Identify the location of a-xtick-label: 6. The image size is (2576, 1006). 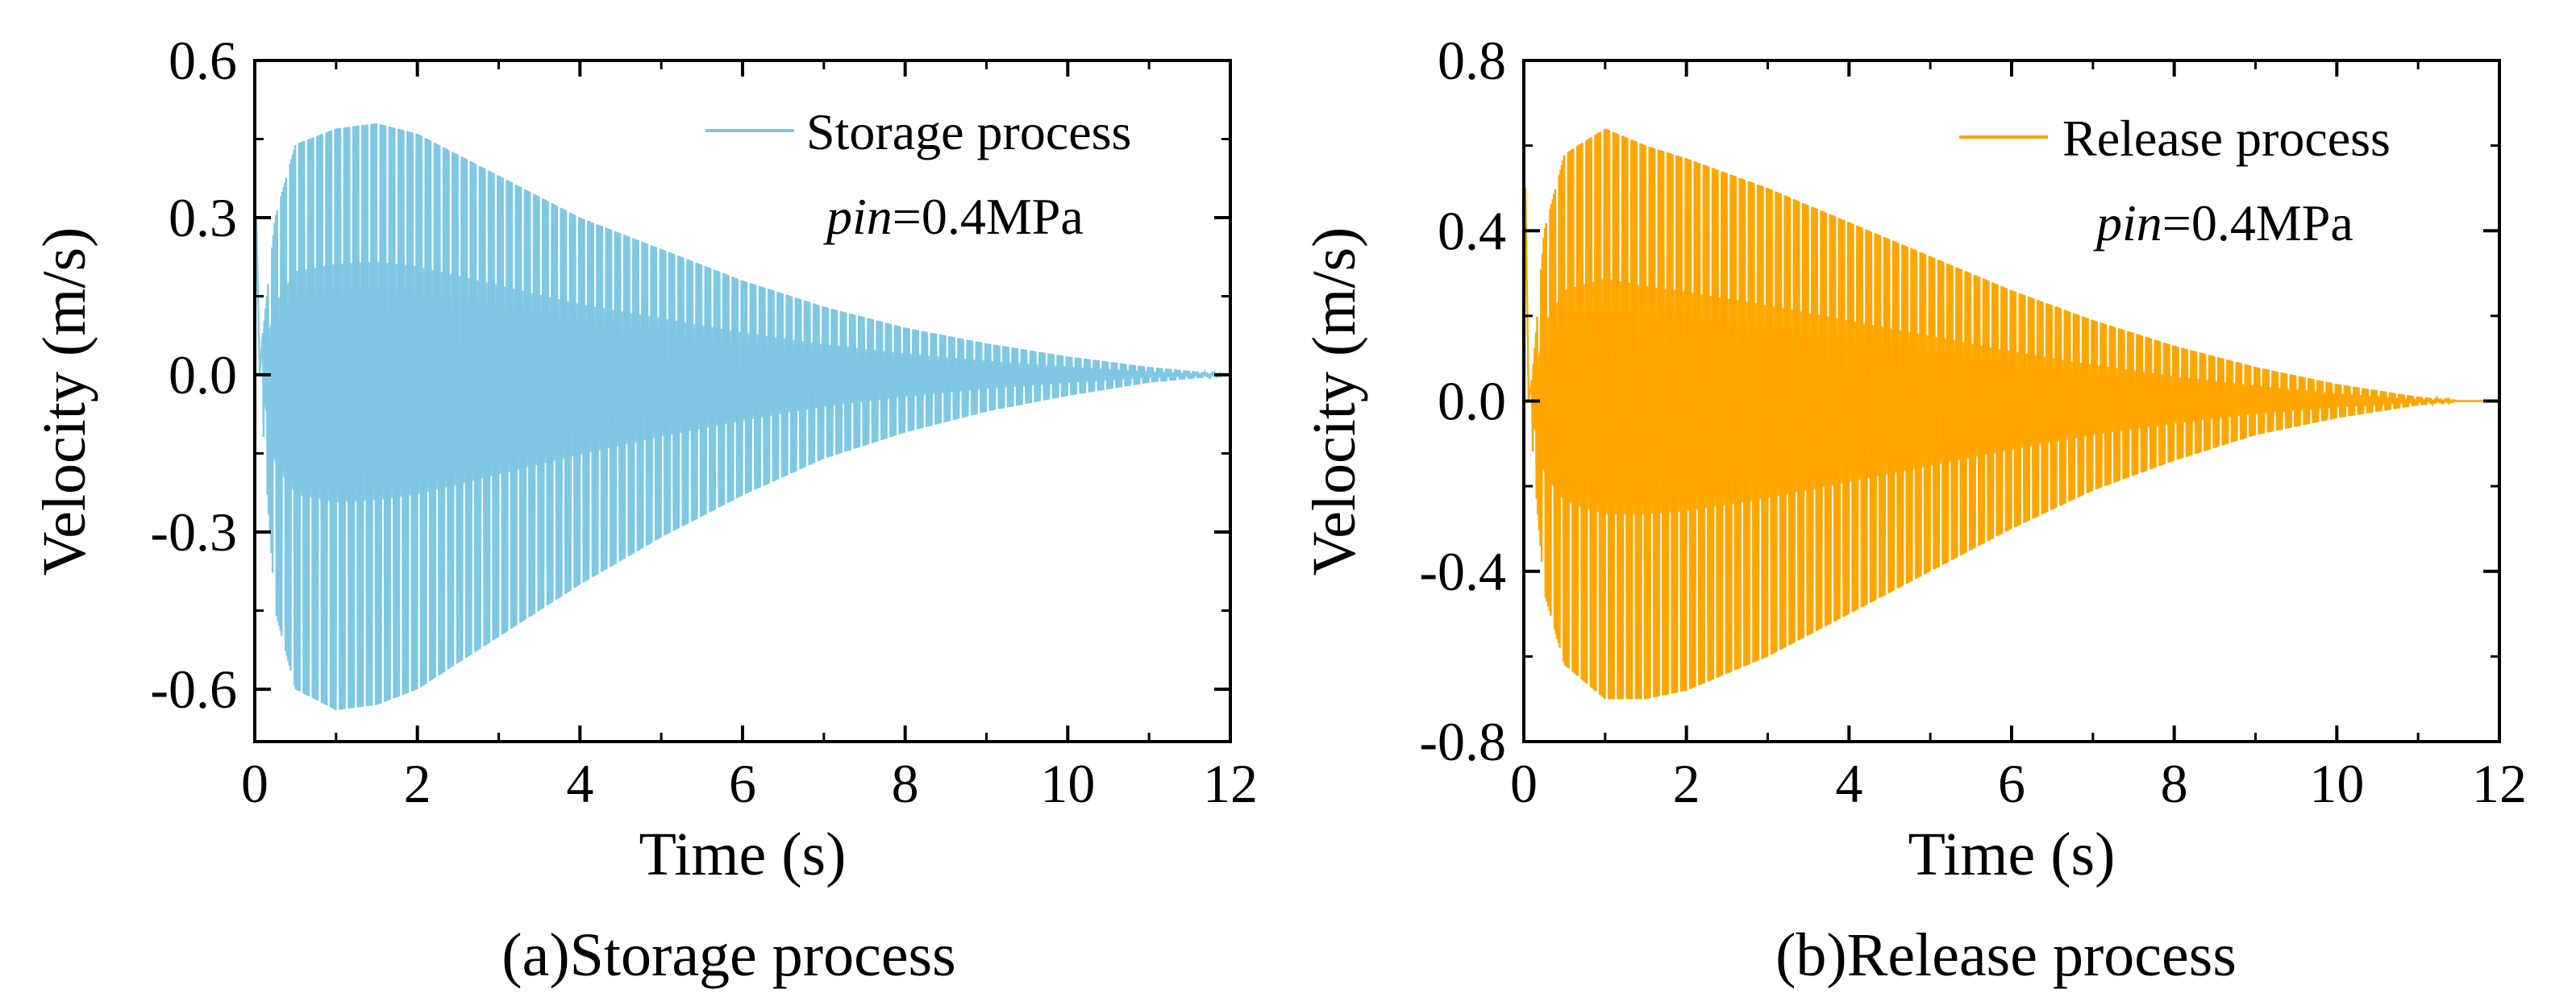
(742, 783).